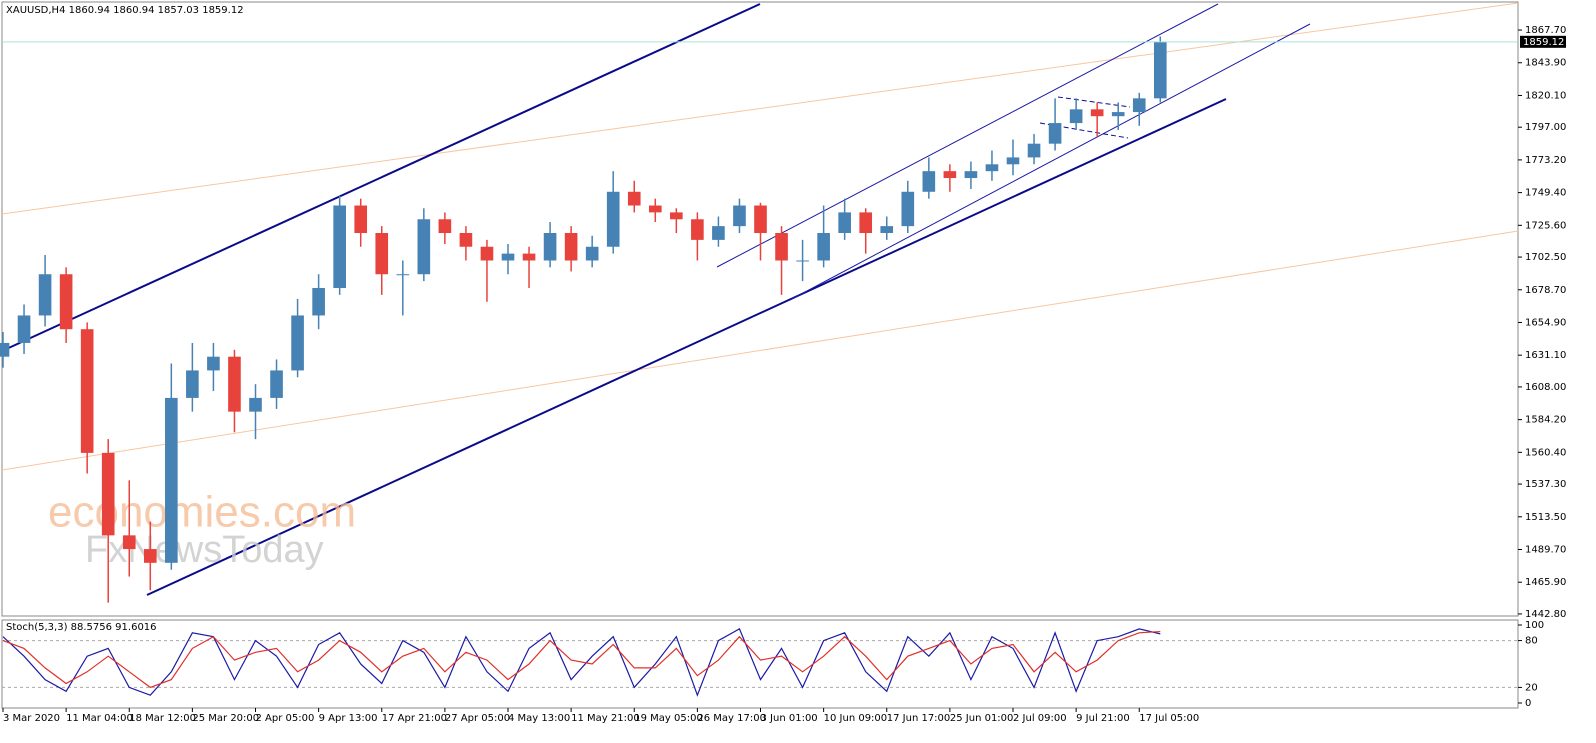  I want to click on y-tick-label: 1843.90, so click(1545, 63).